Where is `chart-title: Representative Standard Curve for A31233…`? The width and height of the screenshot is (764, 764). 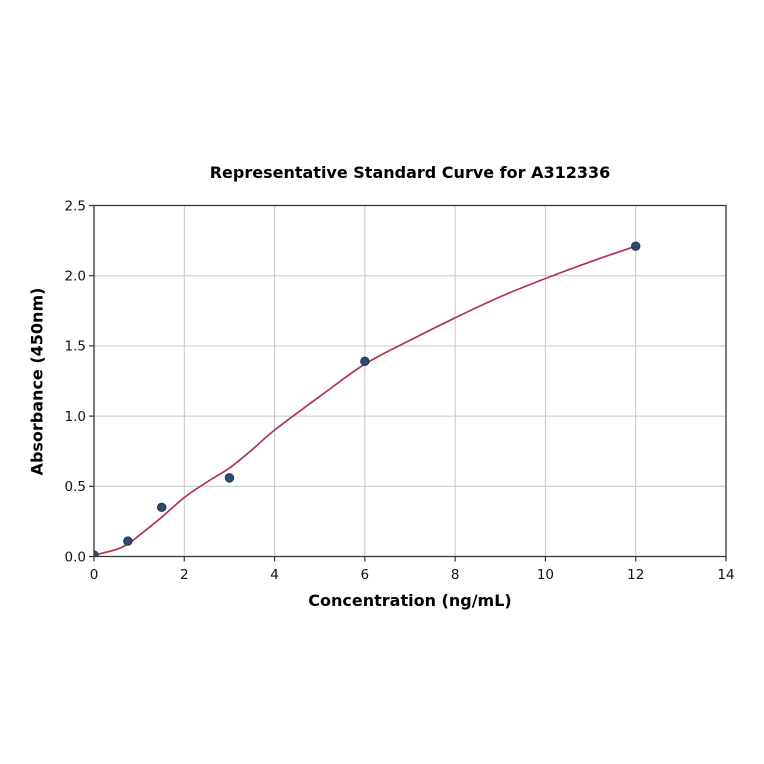
chart-title: Representative Standard Curve for A31233… is located at coordinates (410, 172).